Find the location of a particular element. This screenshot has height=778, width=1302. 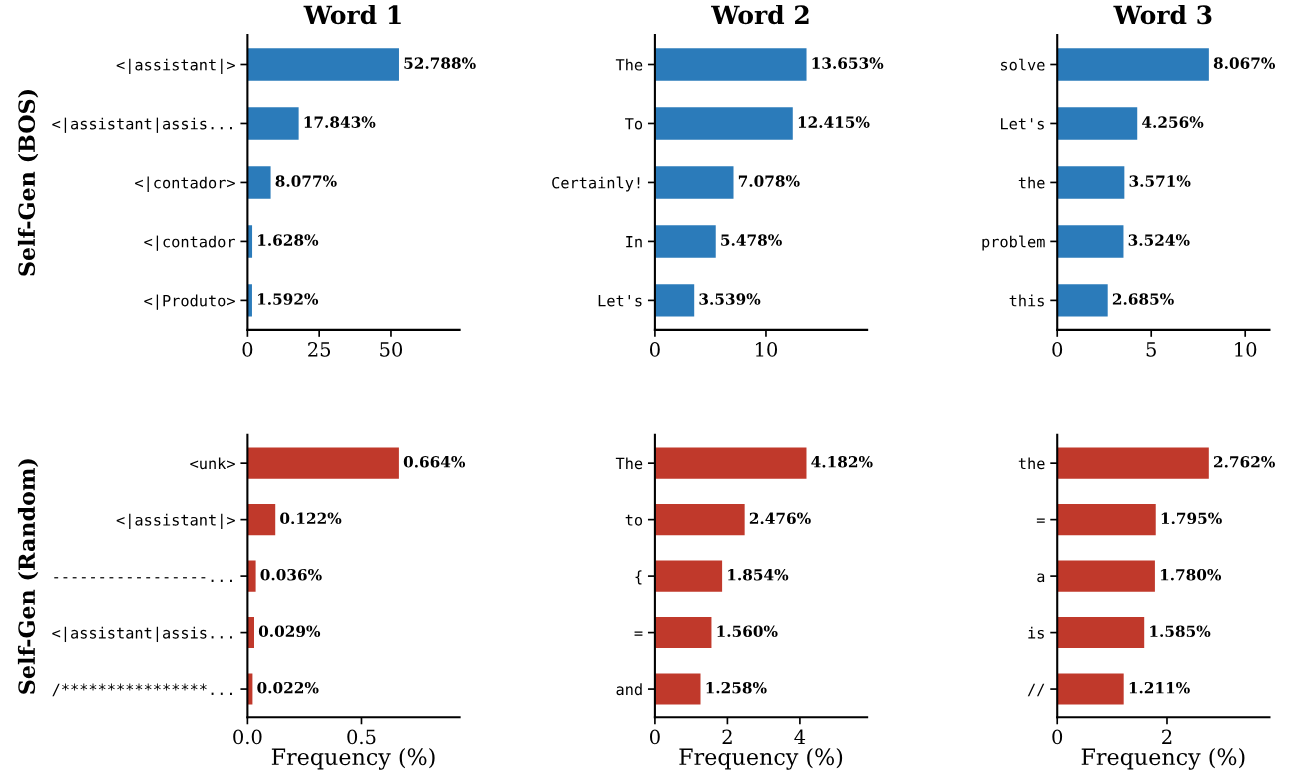

y-tick-label: { is located at coordinates (638, 577).